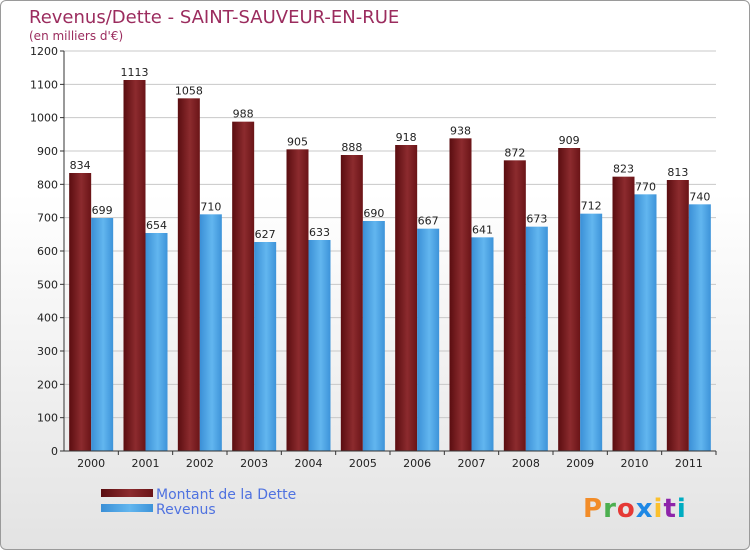 Image resolution: width=750 pixels, height=550 pixels. Describe the element at coordinates (591, 206) in the screenshot. I see `data-label: 712` at that location.